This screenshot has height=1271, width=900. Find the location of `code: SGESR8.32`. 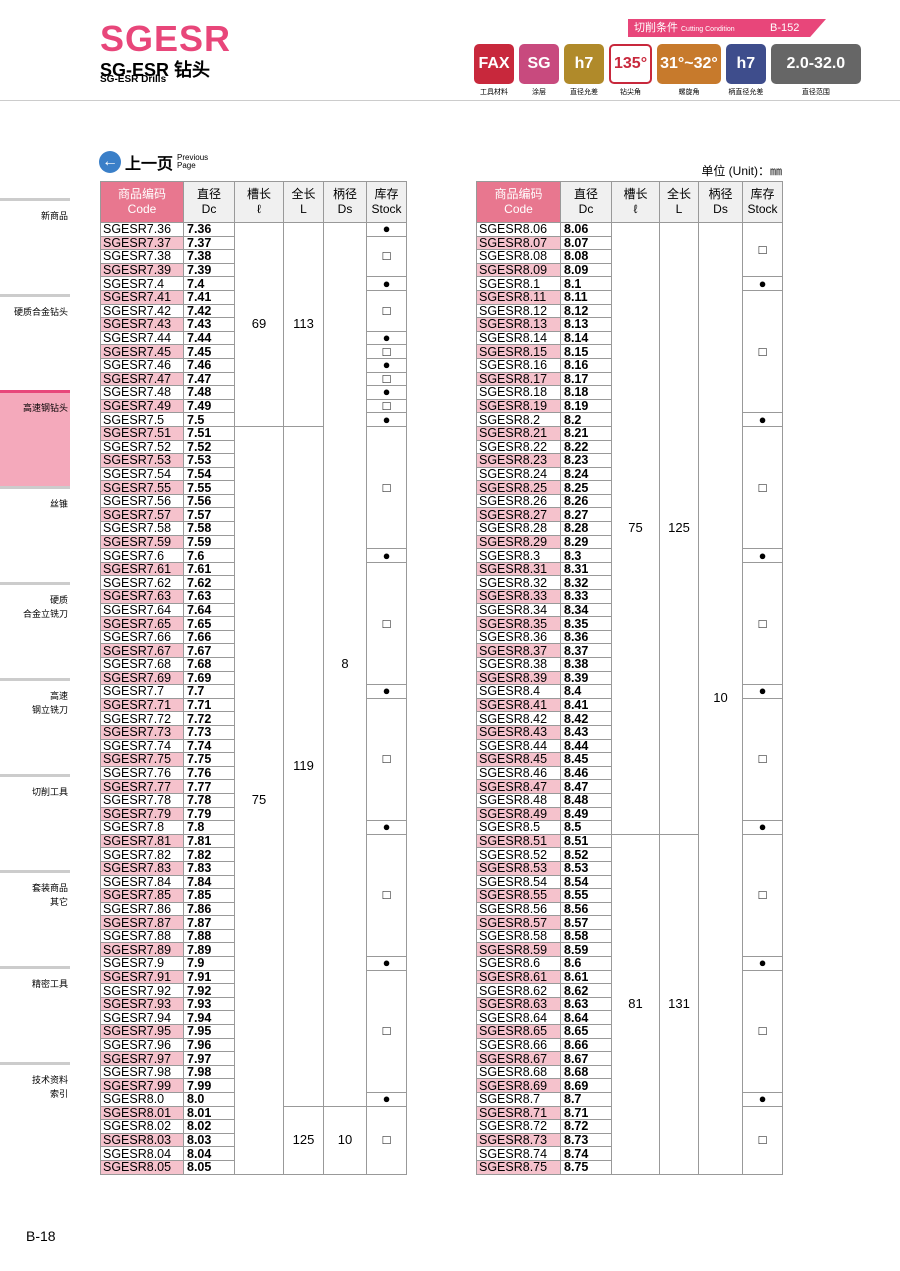

code: SGESR8.32 is located at coordinates (518, 583).